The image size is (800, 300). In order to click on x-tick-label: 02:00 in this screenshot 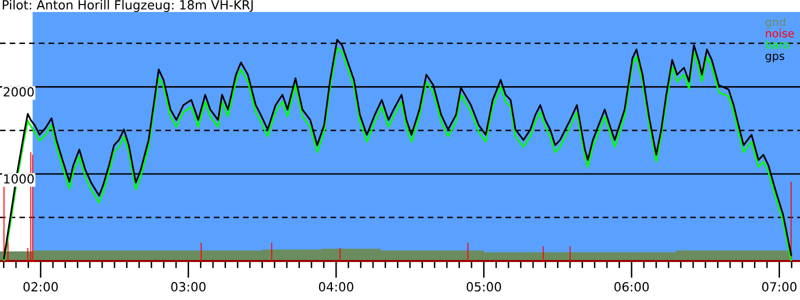, I will do `click(40, 287)`.